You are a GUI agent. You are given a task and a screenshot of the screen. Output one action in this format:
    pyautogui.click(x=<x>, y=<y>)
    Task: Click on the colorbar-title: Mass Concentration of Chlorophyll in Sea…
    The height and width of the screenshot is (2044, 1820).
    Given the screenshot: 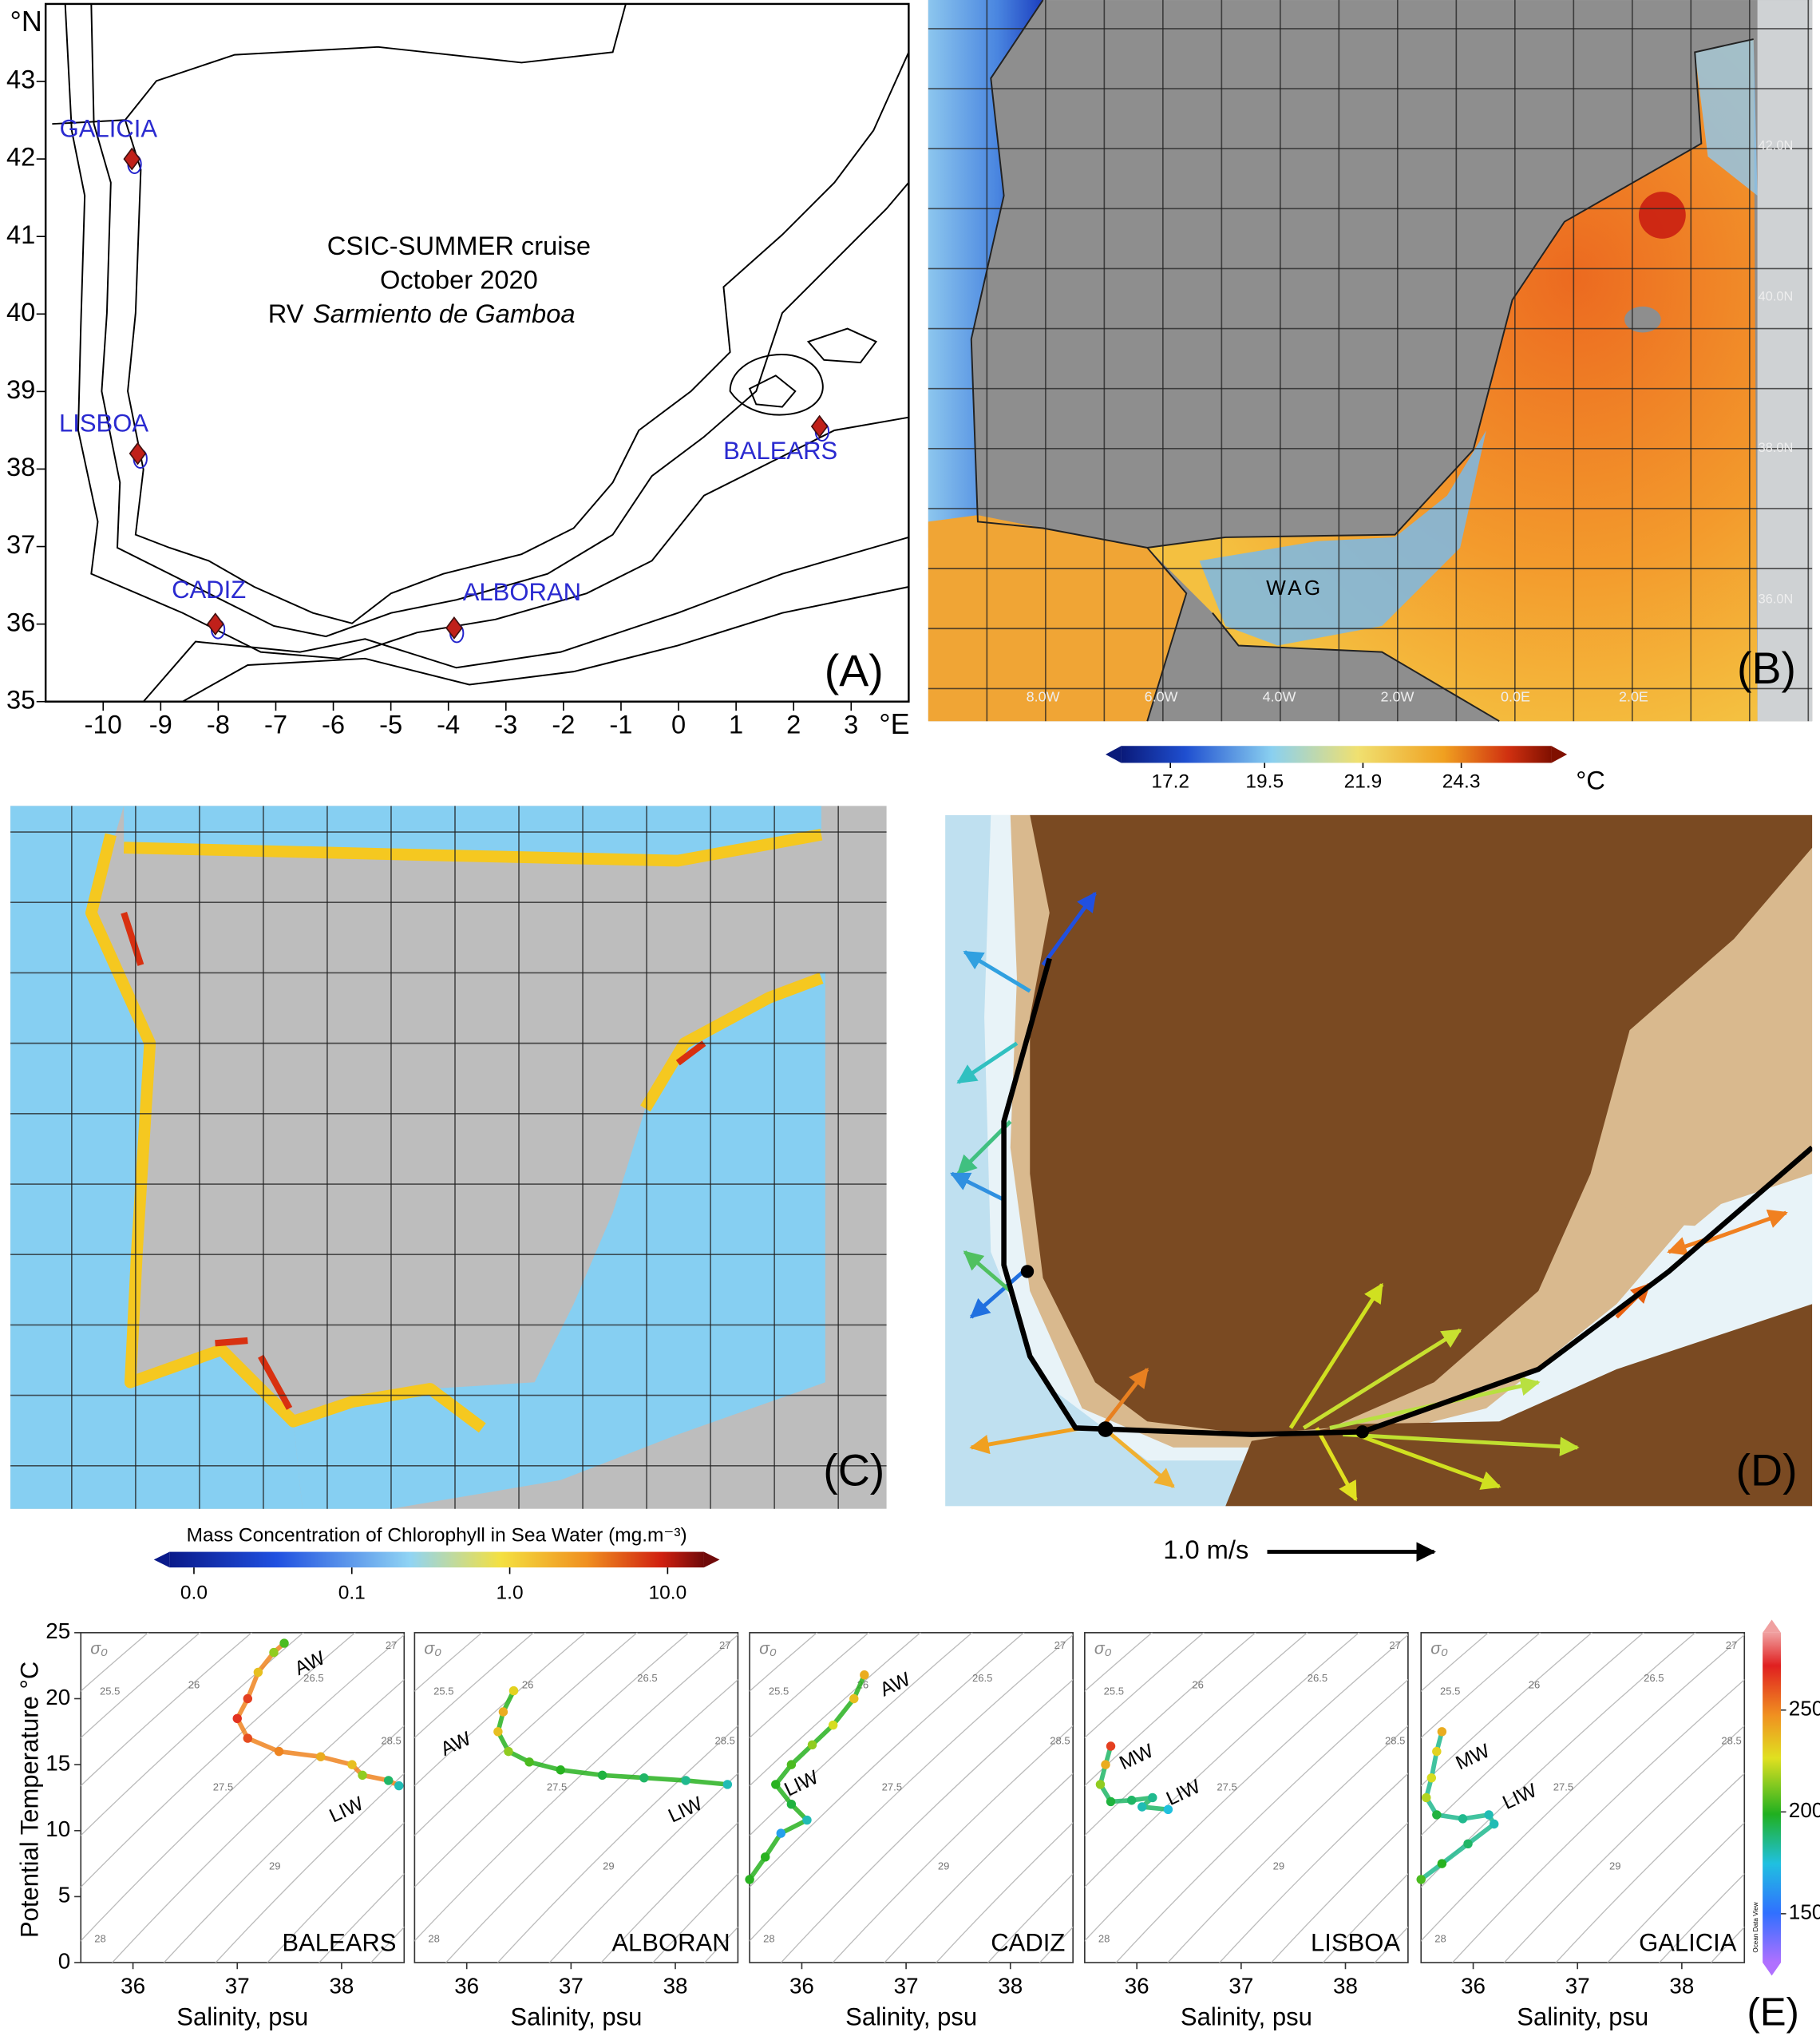 What is the action you would take?
    pyautogui.click(x=437, y=1535)
    